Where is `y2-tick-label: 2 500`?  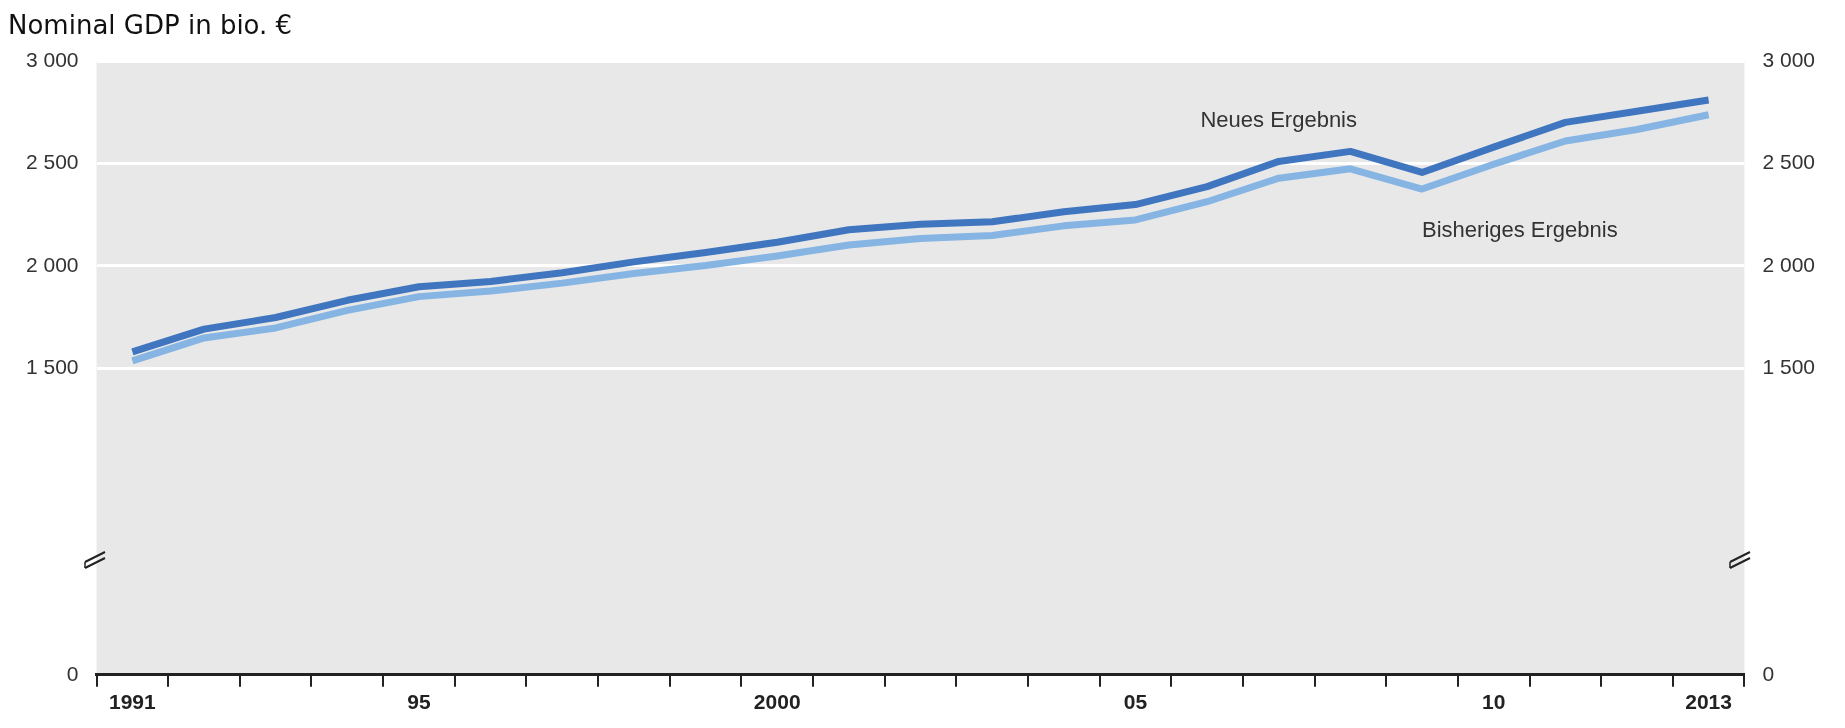 y2-tick-label: 2 500 is located at coordinates (1789, 162).